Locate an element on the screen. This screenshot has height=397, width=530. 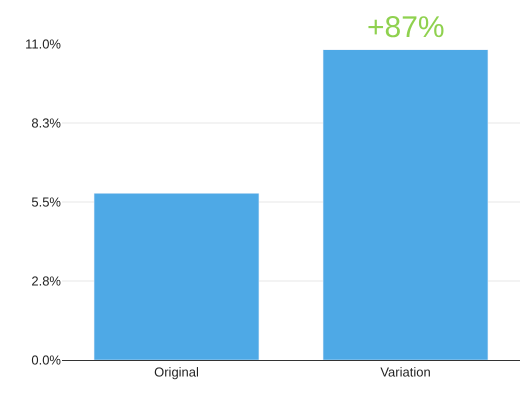
y-tick-label: 11.0% is located at coordinates (43, 44).